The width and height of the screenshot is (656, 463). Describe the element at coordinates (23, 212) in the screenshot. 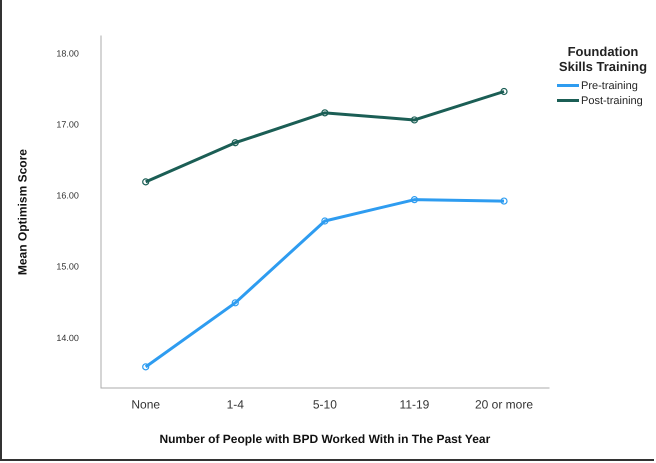

I see `y-axis-title: Mean Optimism Score` at that location.